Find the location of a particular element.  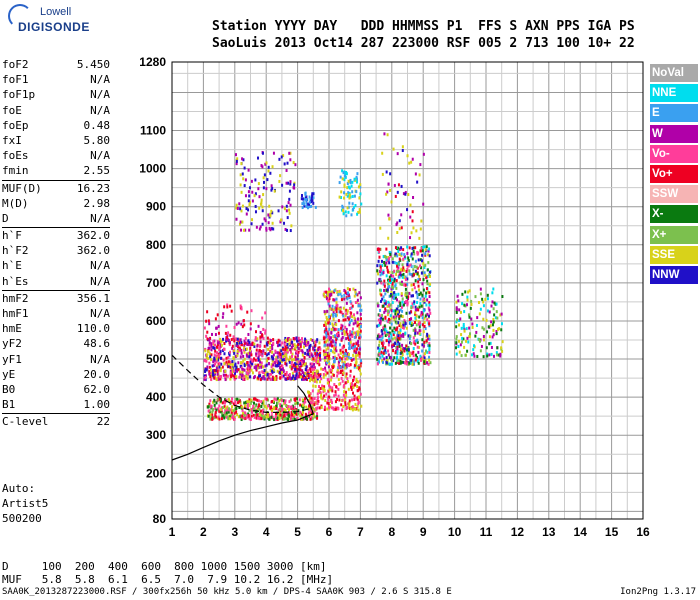

legend-item: X+ is located at coordinates (674, 234).